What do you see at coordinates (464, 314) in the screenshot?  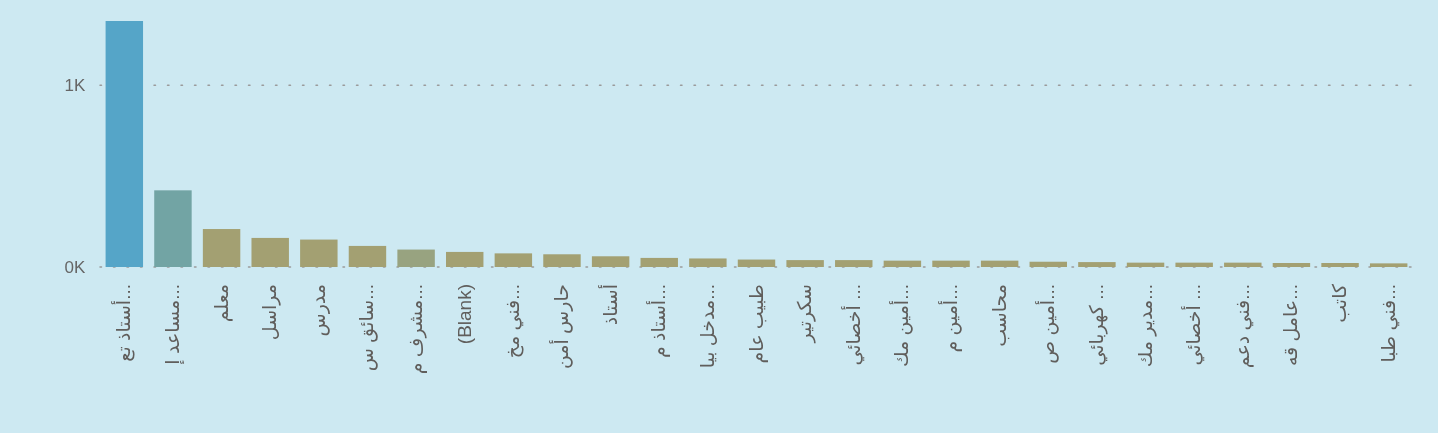 I see `x-tick-label: (Blank)` at bounding box center [464, 314].